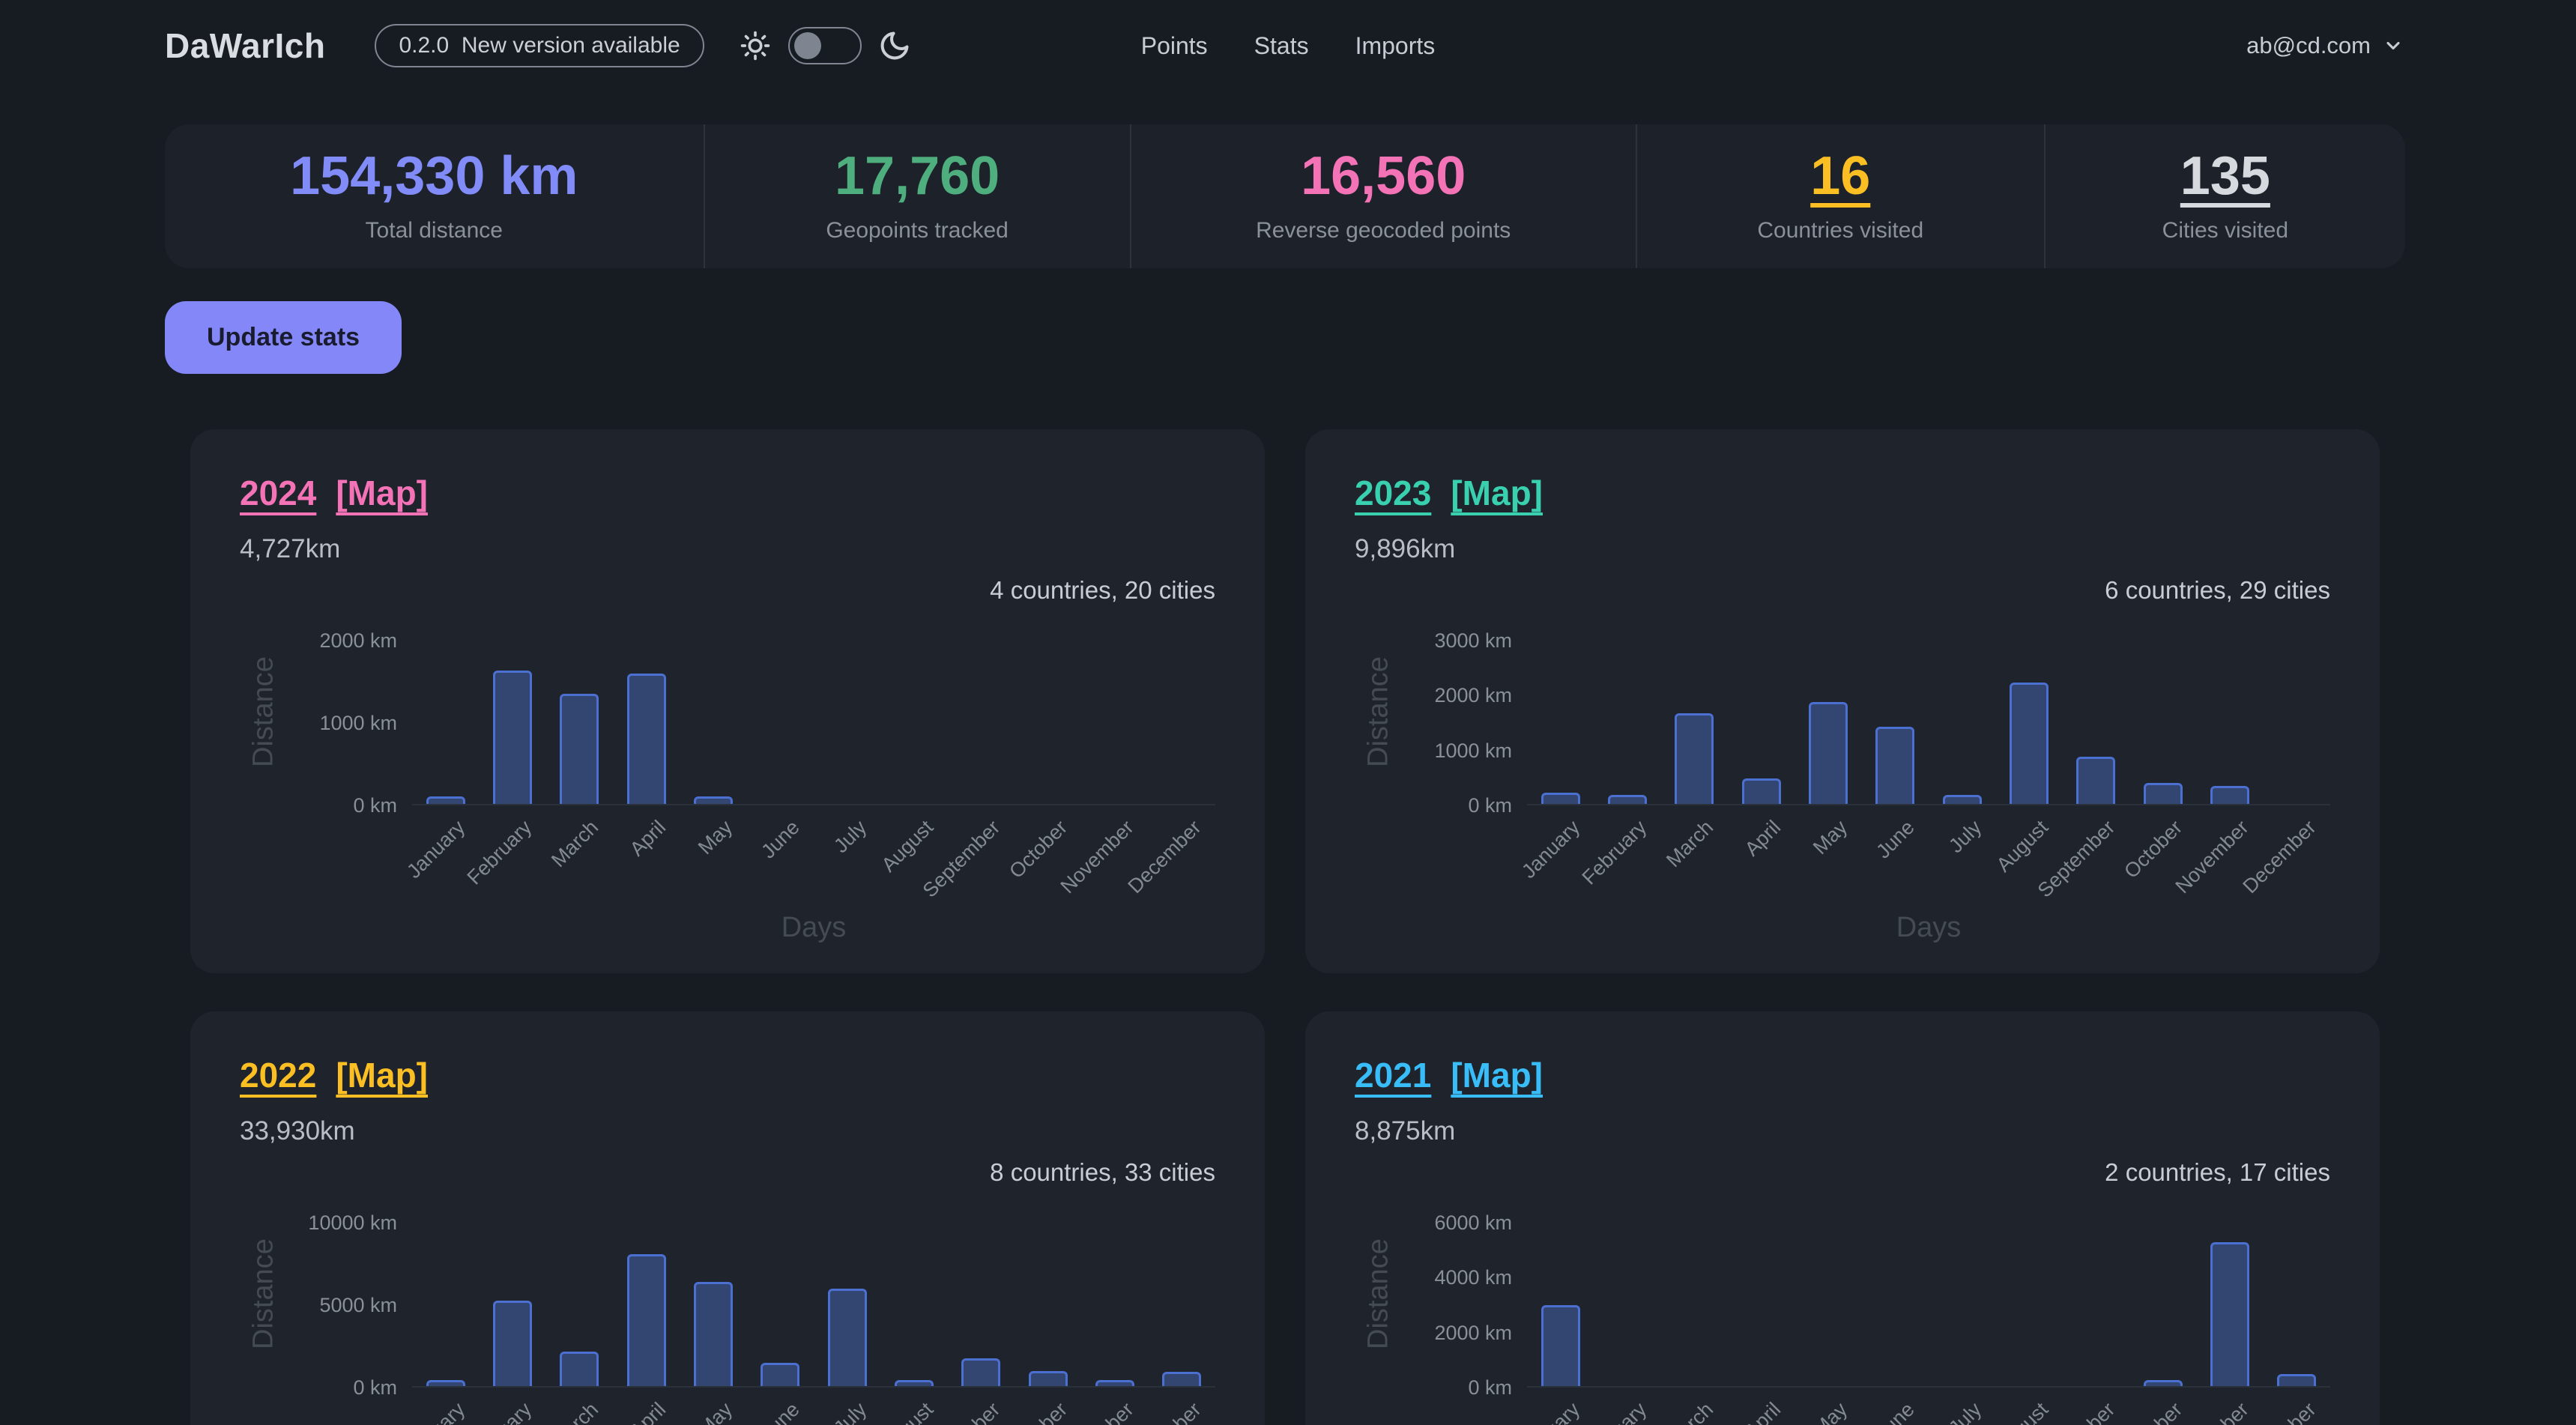 This screenshot has width=2576, height=1425. I want to click on y-axis-ticks: 0 km 5000 km 10000 km, so click(350, 1299).